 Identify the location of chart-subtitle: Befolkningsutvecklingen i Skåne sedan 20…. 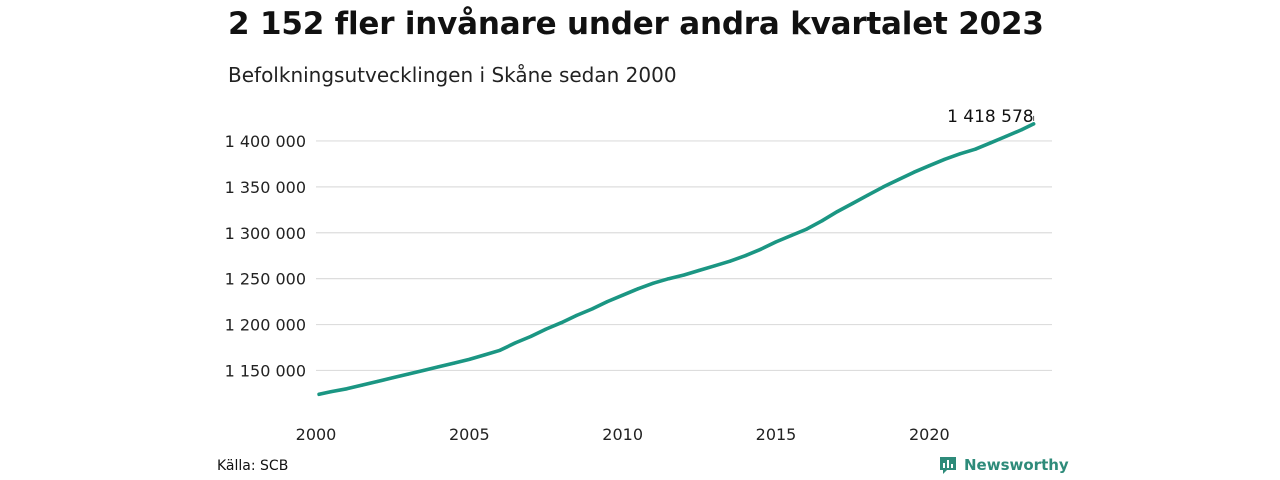
(452, 75).